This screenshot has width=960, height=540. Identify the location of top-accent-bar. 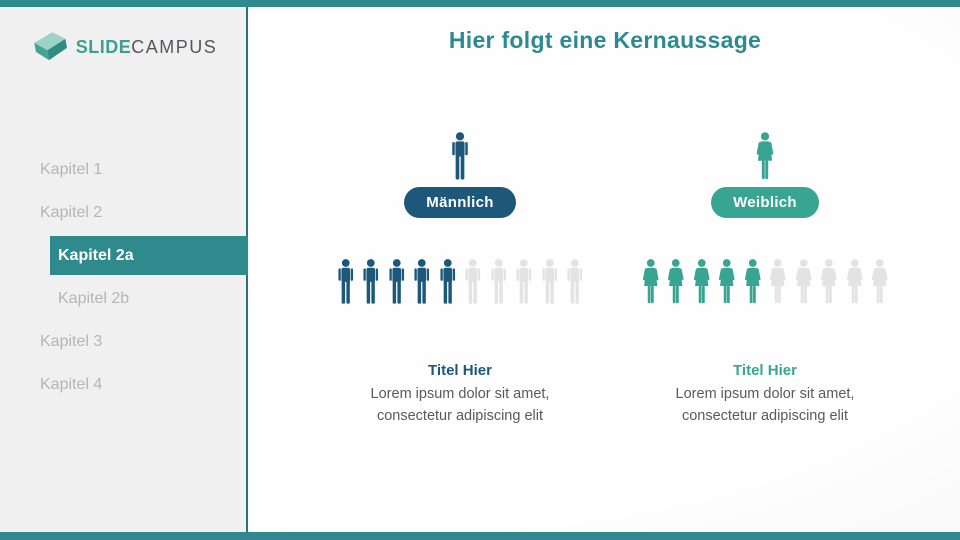
(480, 3).